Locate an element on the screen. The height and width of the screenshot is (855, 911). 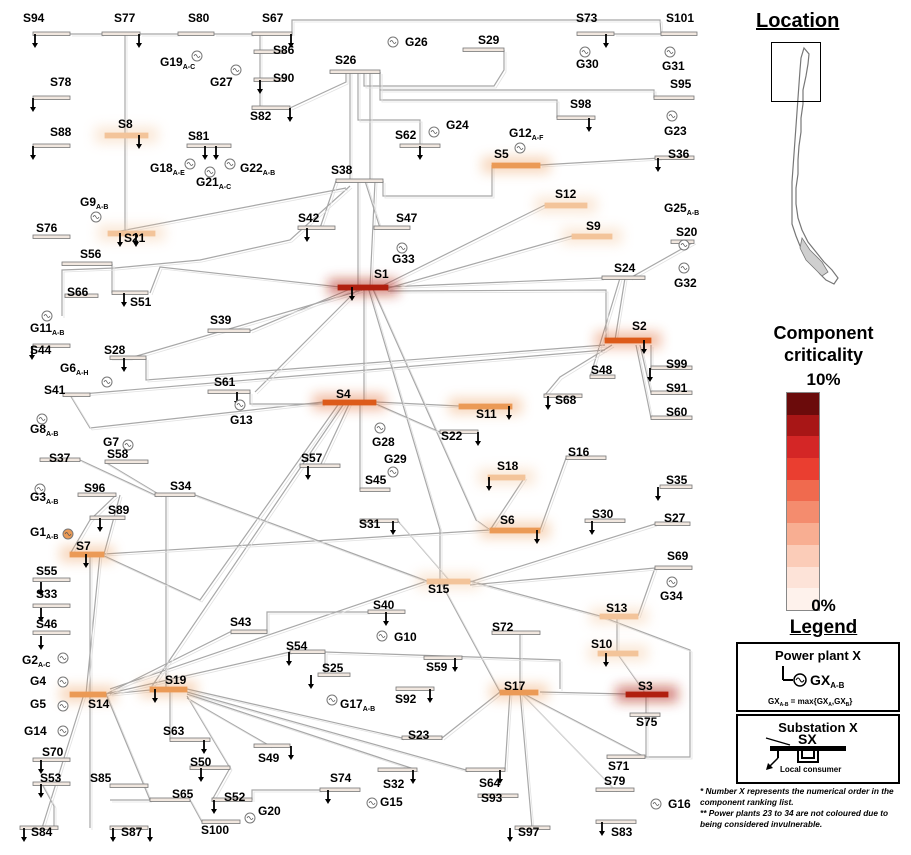
substation-label: S61 is located at coordinates (225, 382).